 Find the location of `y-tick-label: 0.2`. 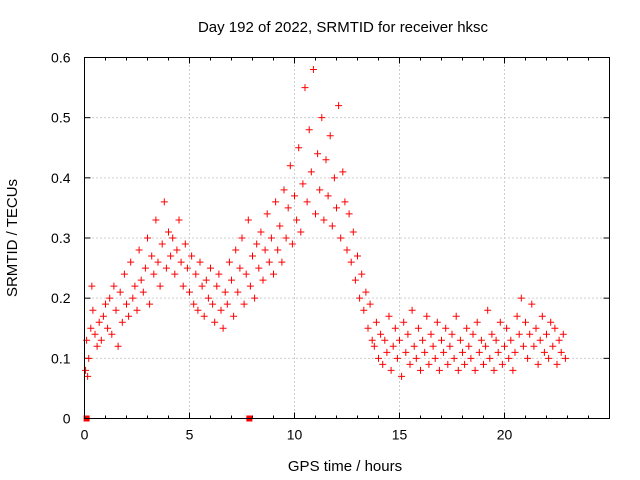

y-tick-label: 0.2 is located at coordinates (61, 298).